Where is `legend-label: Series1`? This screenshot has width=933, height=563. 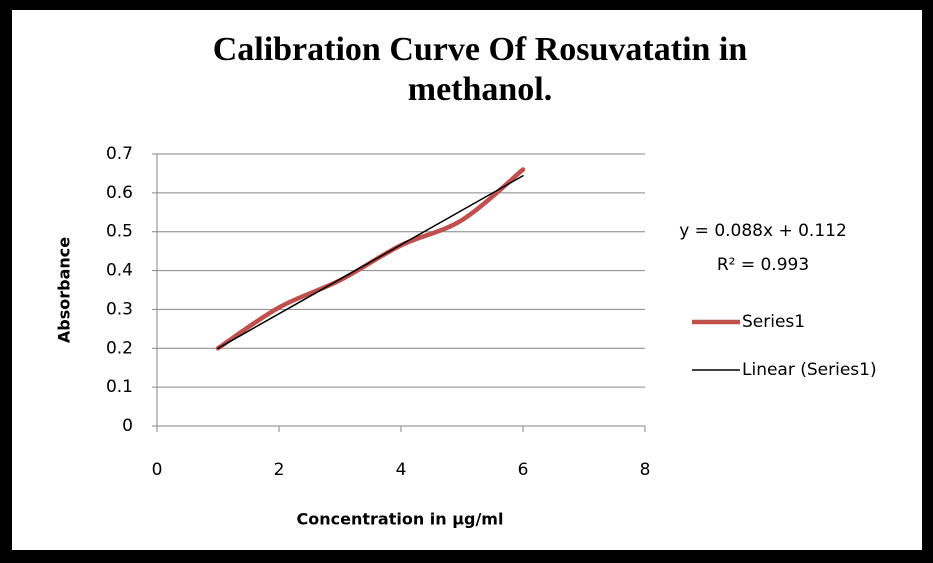
legend-label: Series1 is located at coordinates (773, 322).